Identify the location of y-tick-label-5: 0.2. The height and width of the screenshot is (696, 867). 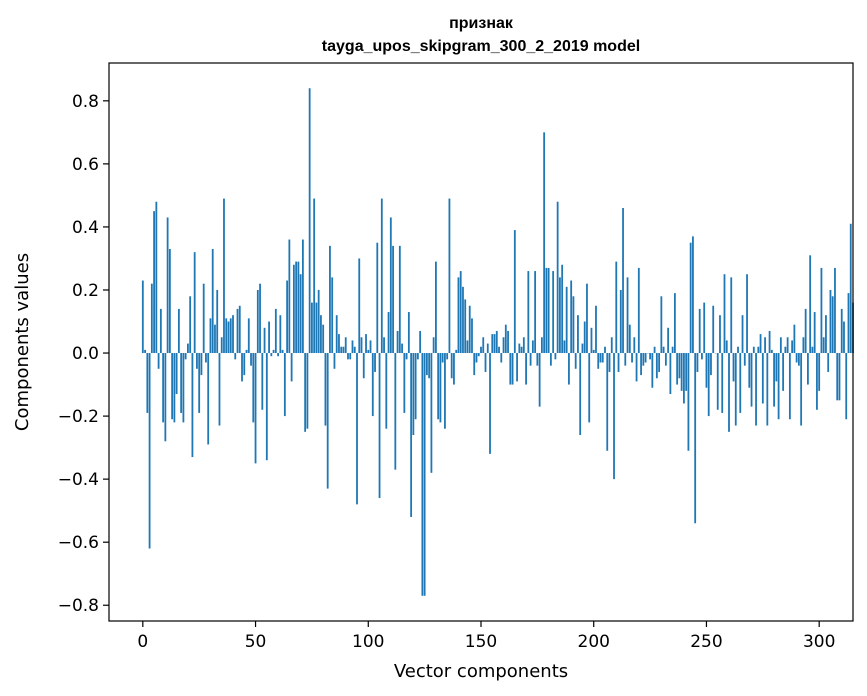
(85, 291).